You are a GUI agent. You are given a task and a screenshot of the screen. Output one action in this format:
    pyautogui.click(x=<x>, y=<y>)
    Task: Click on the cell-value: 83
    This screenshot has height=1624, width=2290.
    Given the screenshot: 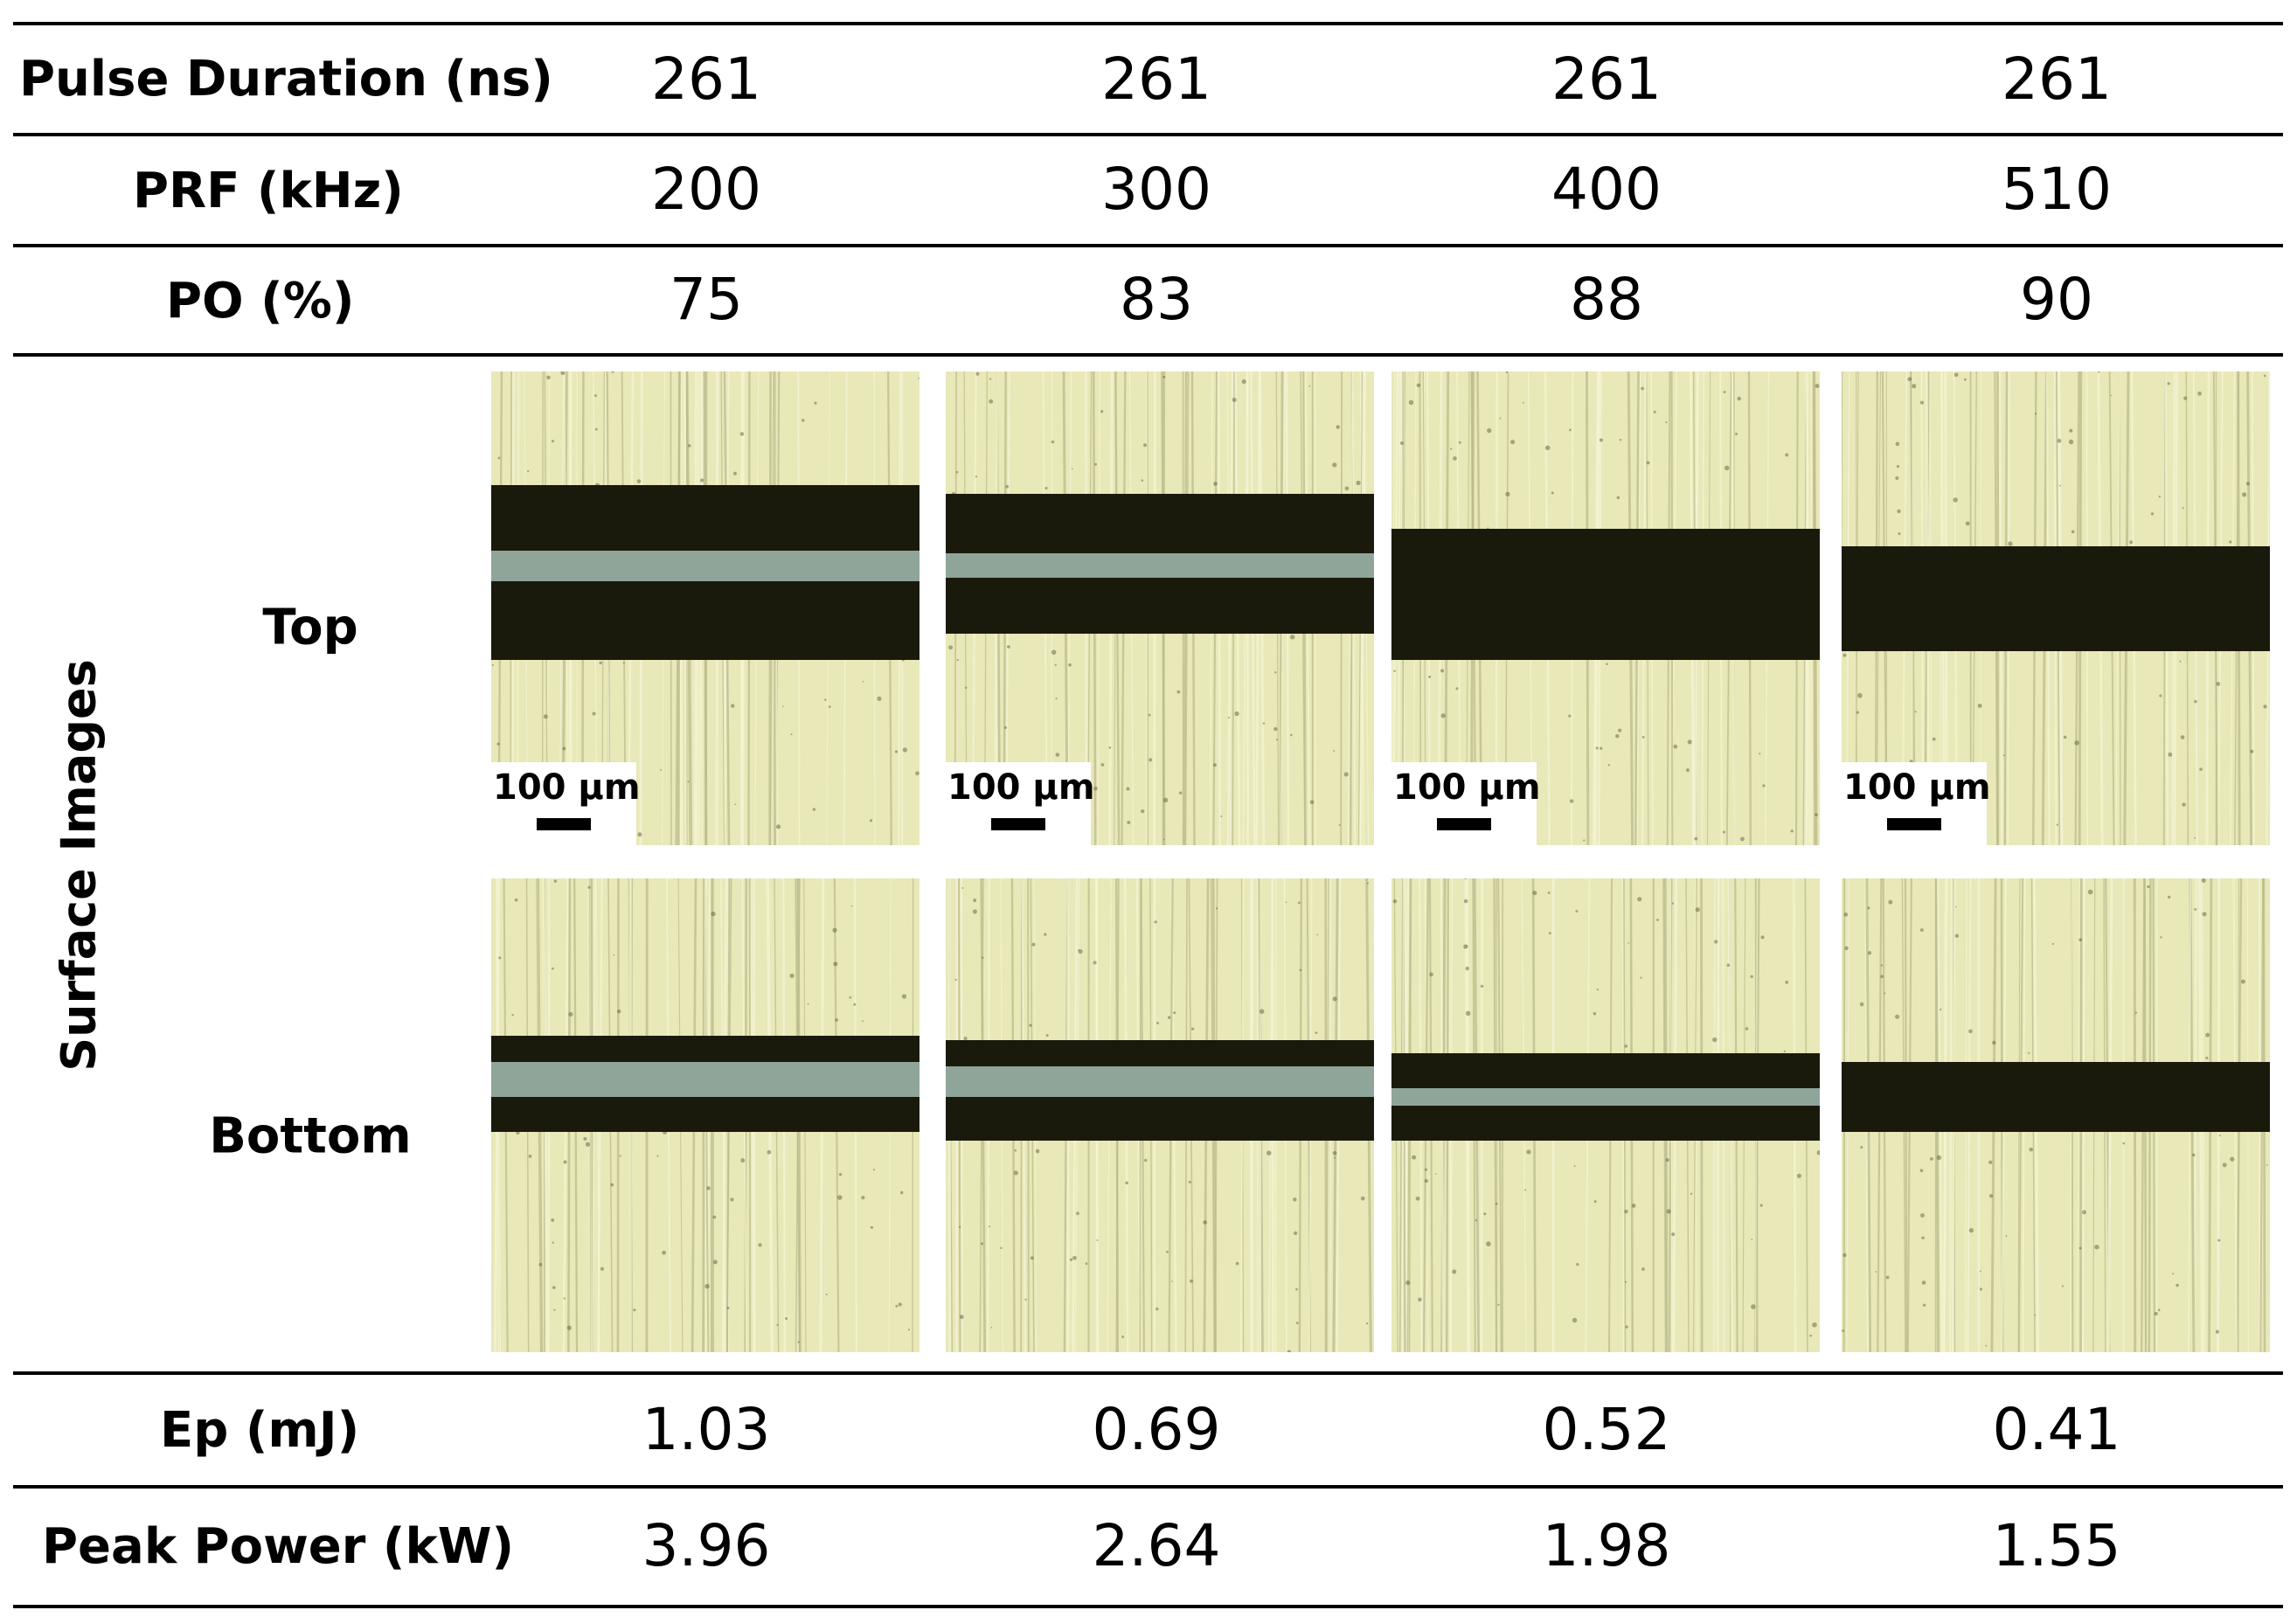 What is the action you would take?
    pyautogui.click(x=1156, y=299)
    